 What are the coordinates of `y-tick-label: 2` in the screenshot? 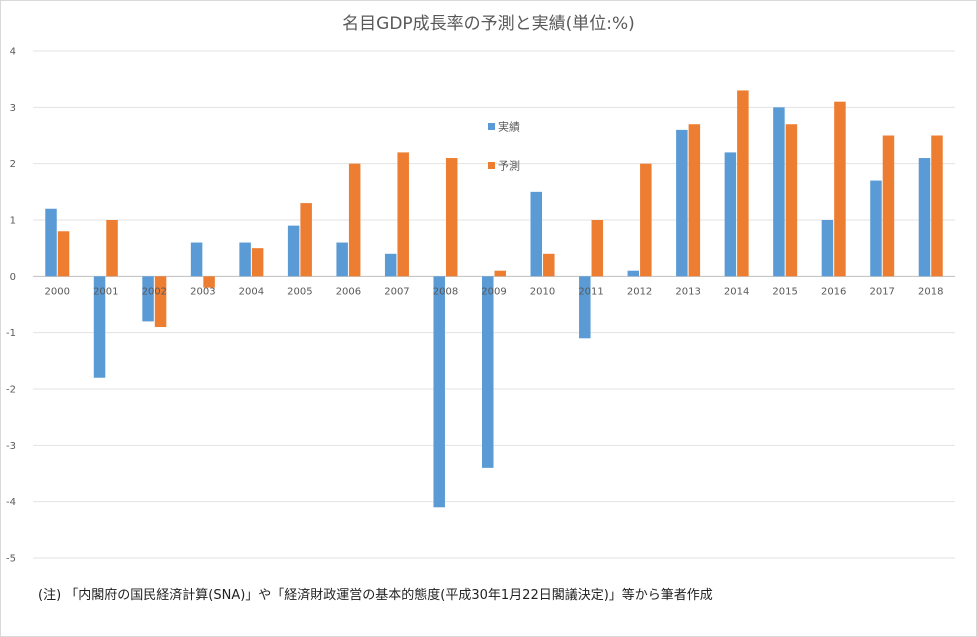 It's located at (13, 164).